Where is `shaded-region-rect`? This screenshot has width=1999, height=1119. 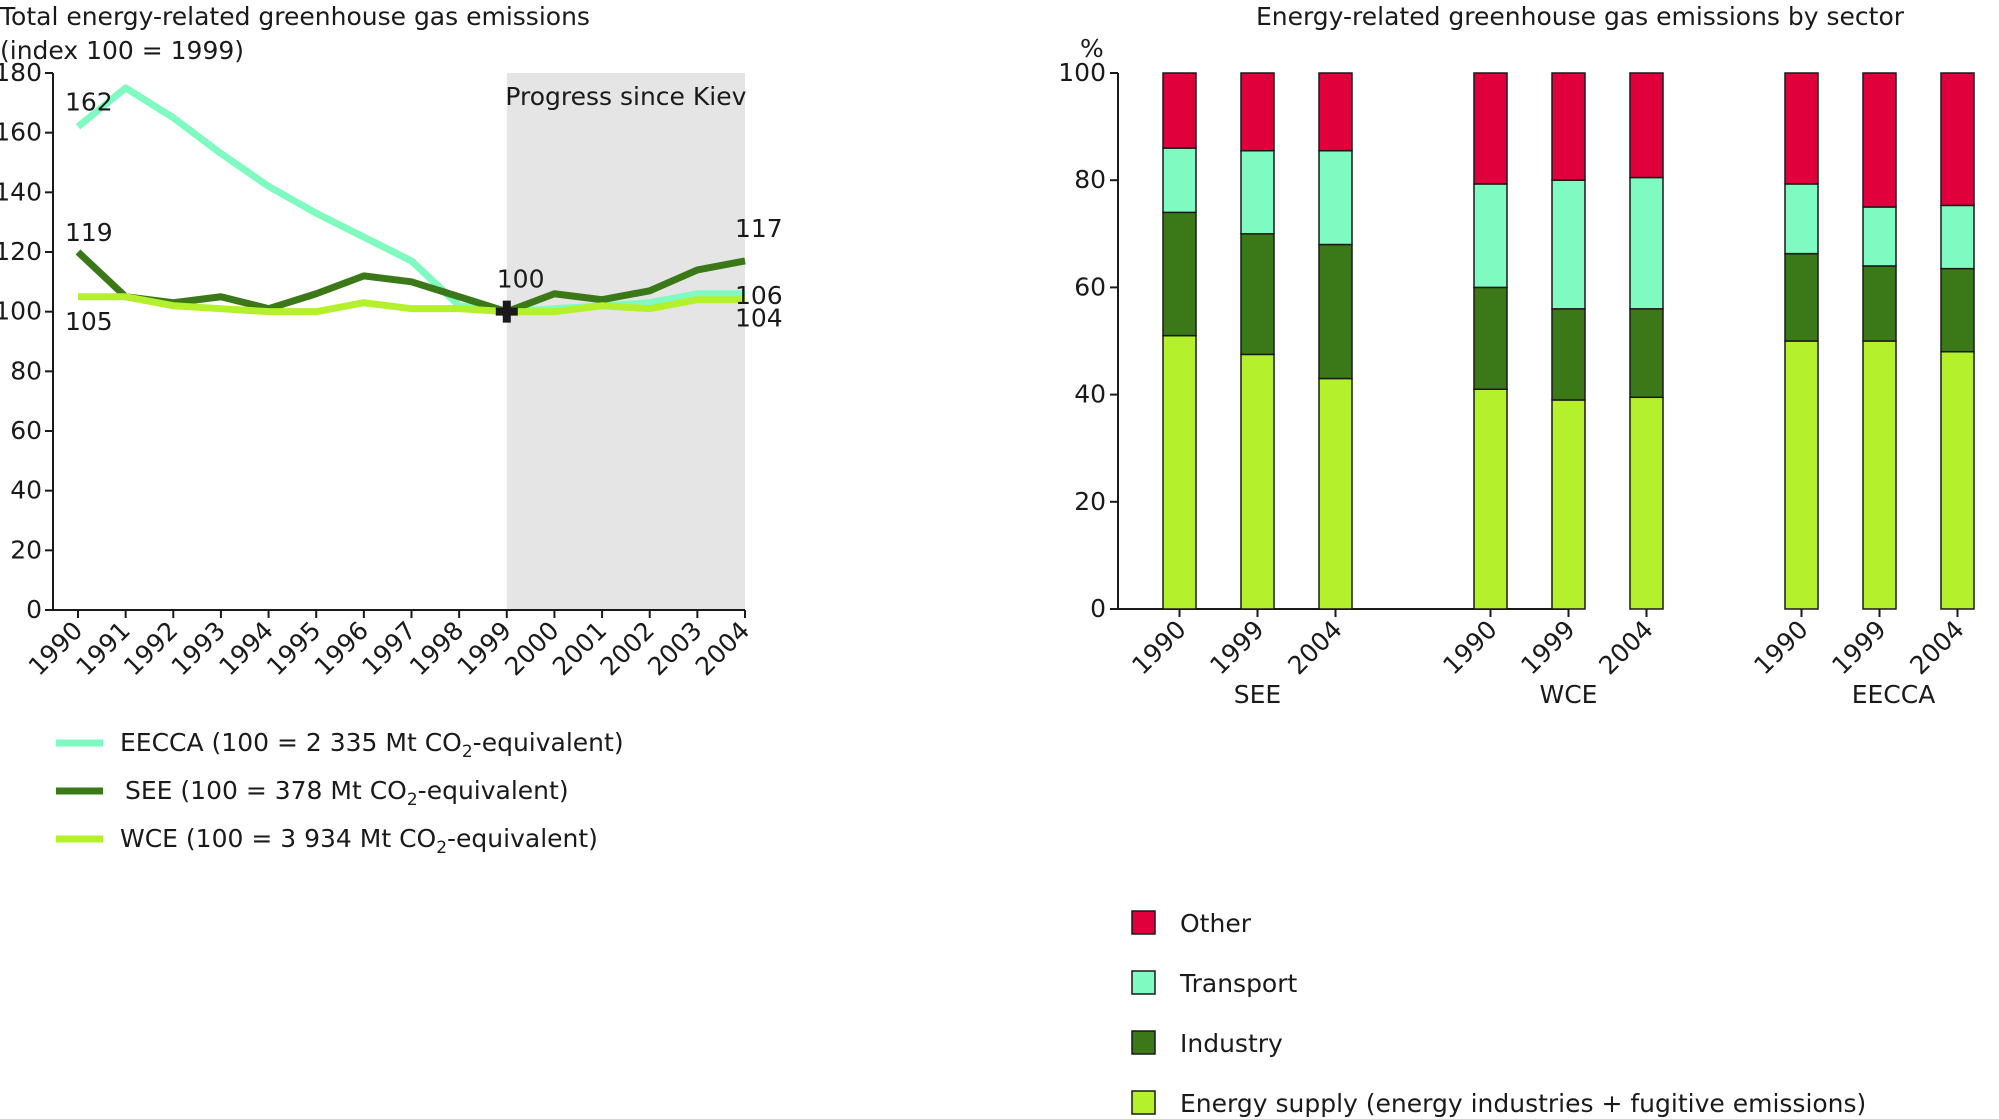 shaded-region-rect is located at coordinates (625, 341).